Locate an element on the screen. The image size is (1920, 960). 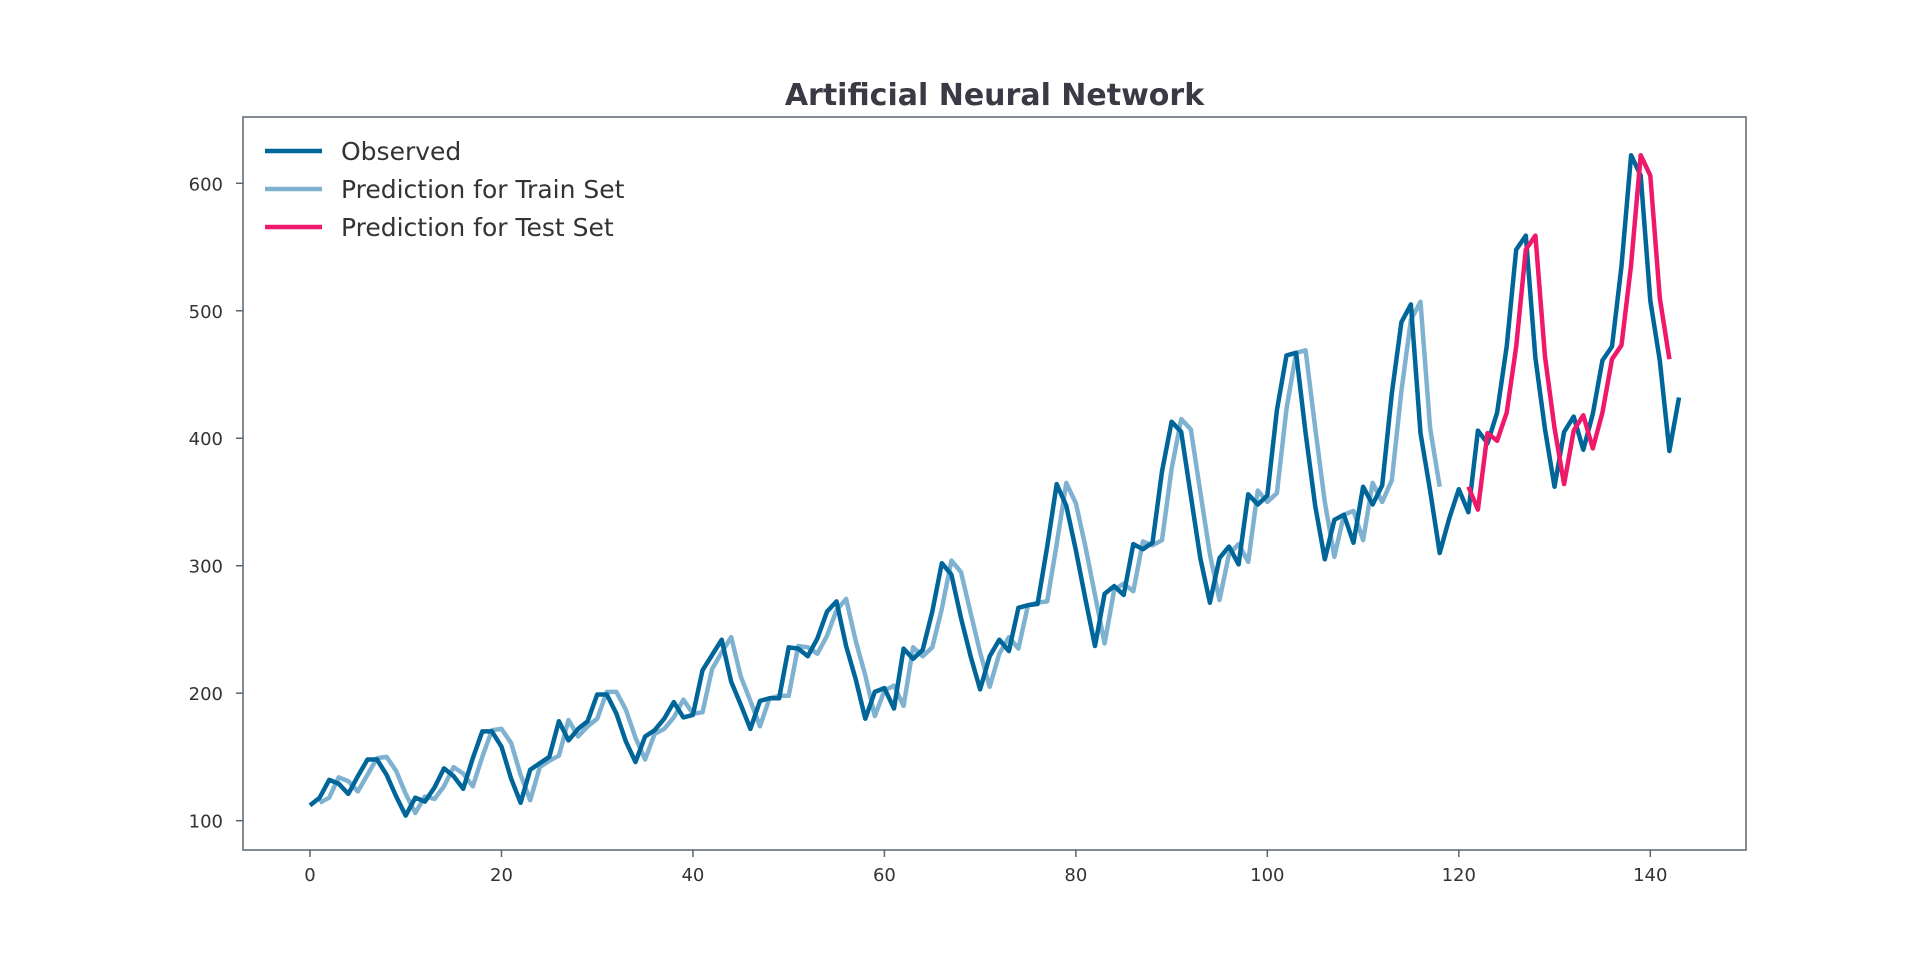
y-tick-label: 200 is located at coordinates (206, 694).